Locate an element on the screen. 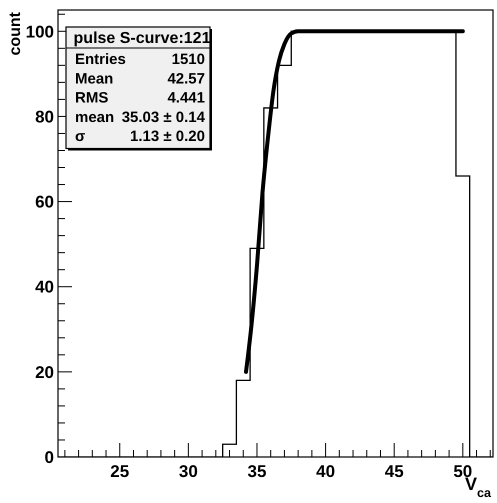  y-tick-label: 0 is located at coordinates (49, 457).